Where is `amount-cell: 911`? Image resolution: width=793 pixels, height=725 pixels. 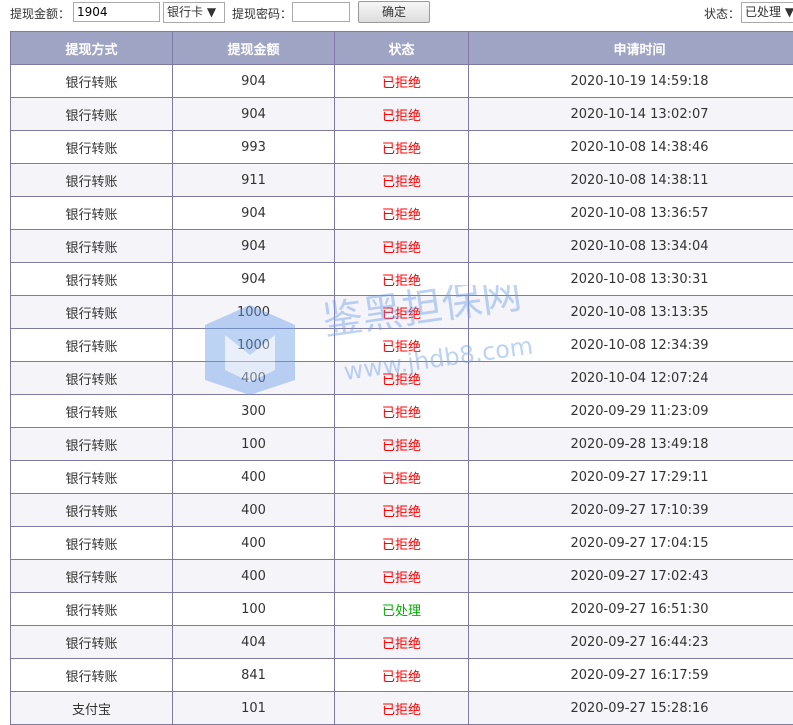
amount-cell: 911 is located at coordinates (254, 180).